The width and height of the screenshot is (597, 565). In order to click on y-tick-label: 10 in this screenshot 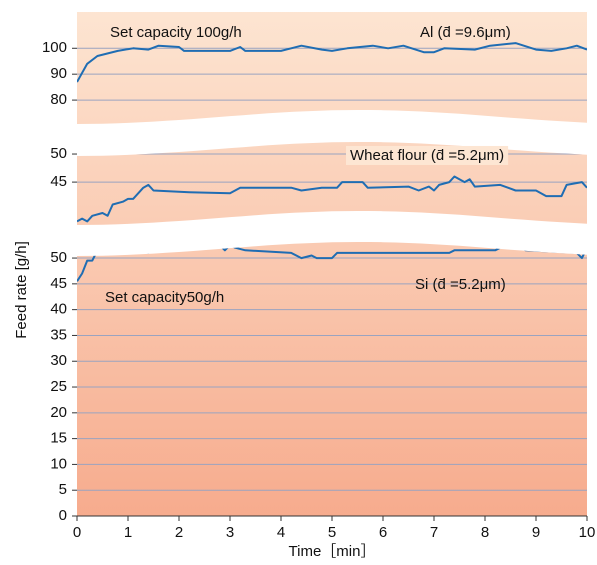, I will do `click(58, 463)`.